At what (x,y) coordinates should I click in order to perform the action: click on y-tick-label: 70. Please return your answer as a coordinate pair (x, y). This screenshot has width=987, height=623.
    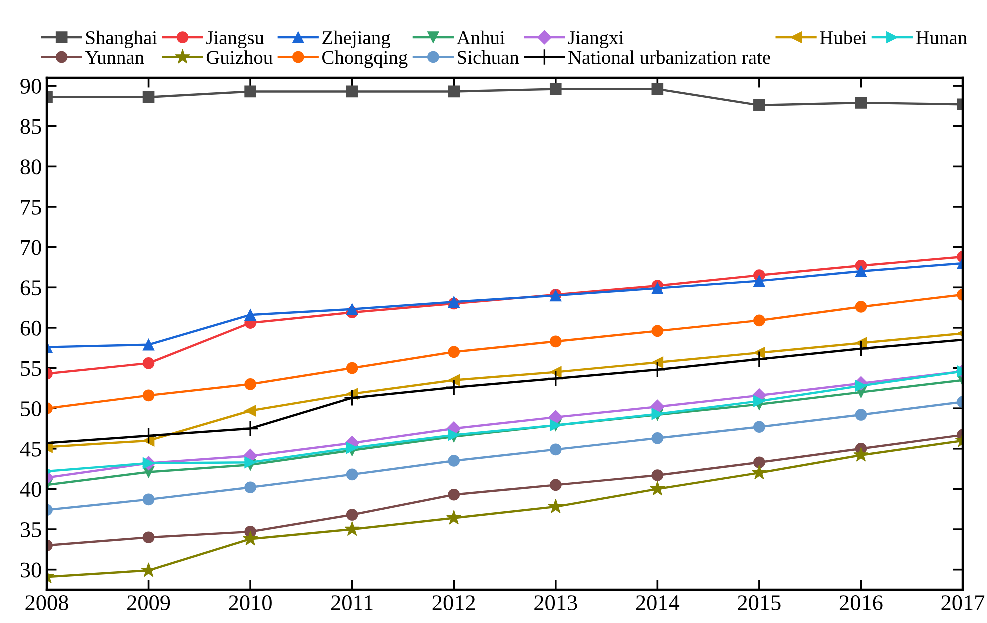
    Looking at the image, I should click on (31, 248).